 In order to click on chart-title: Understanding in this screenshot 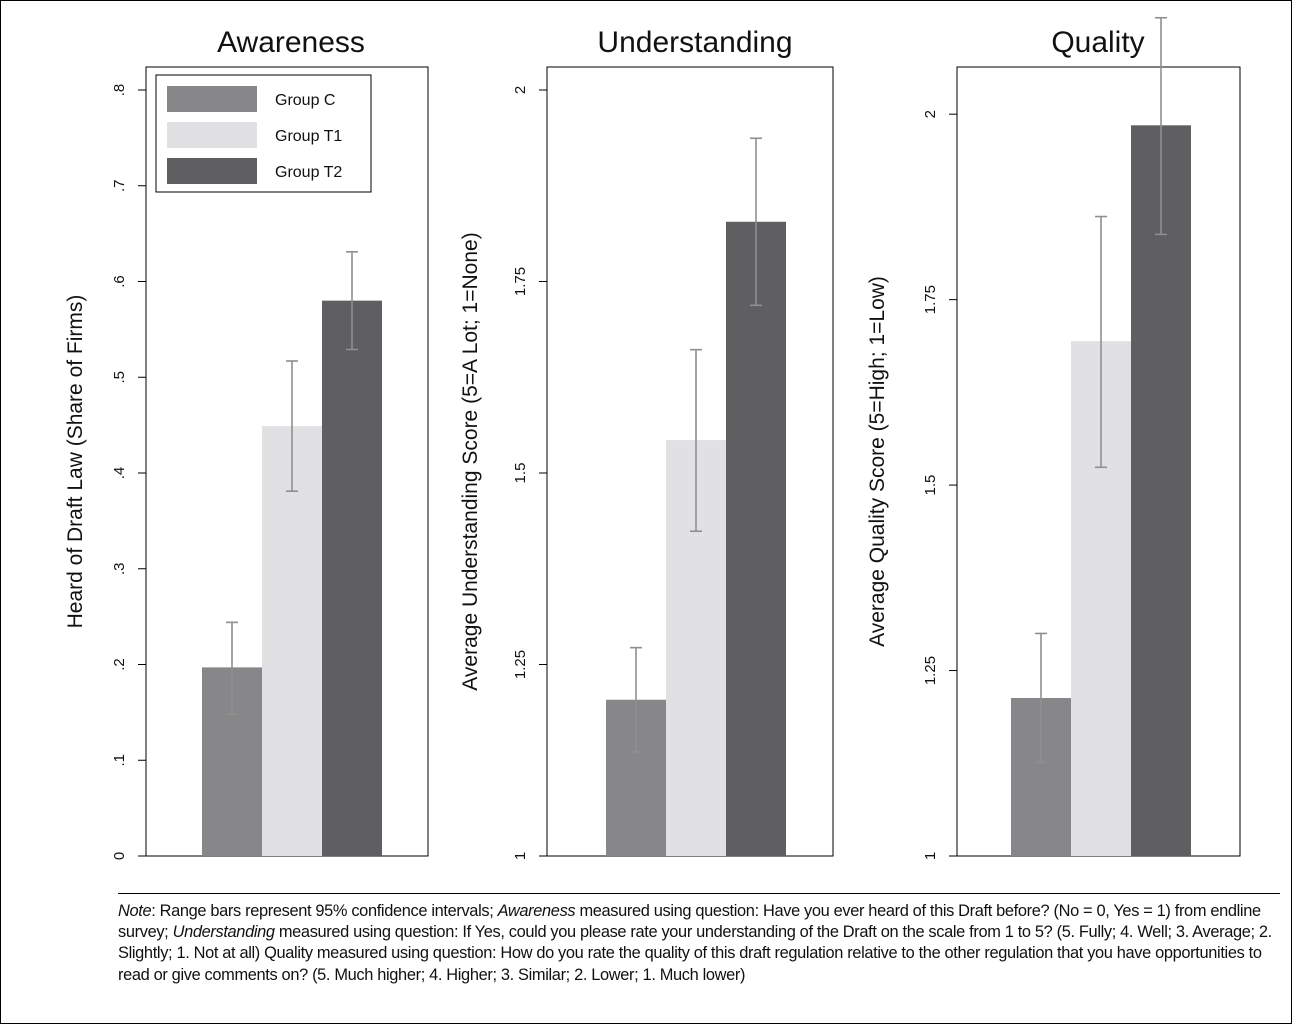, I will do `click(694, 42)`.